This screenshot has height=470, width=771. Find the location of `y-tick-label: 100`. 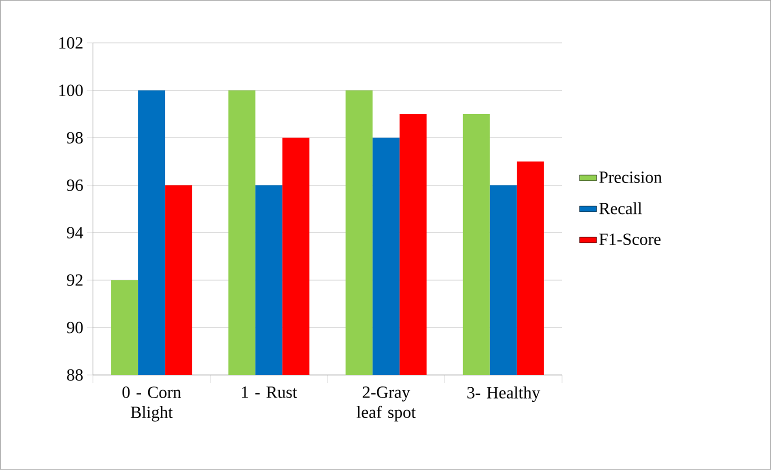

y-tick-label: 100 is located at coordinates (71, 90).